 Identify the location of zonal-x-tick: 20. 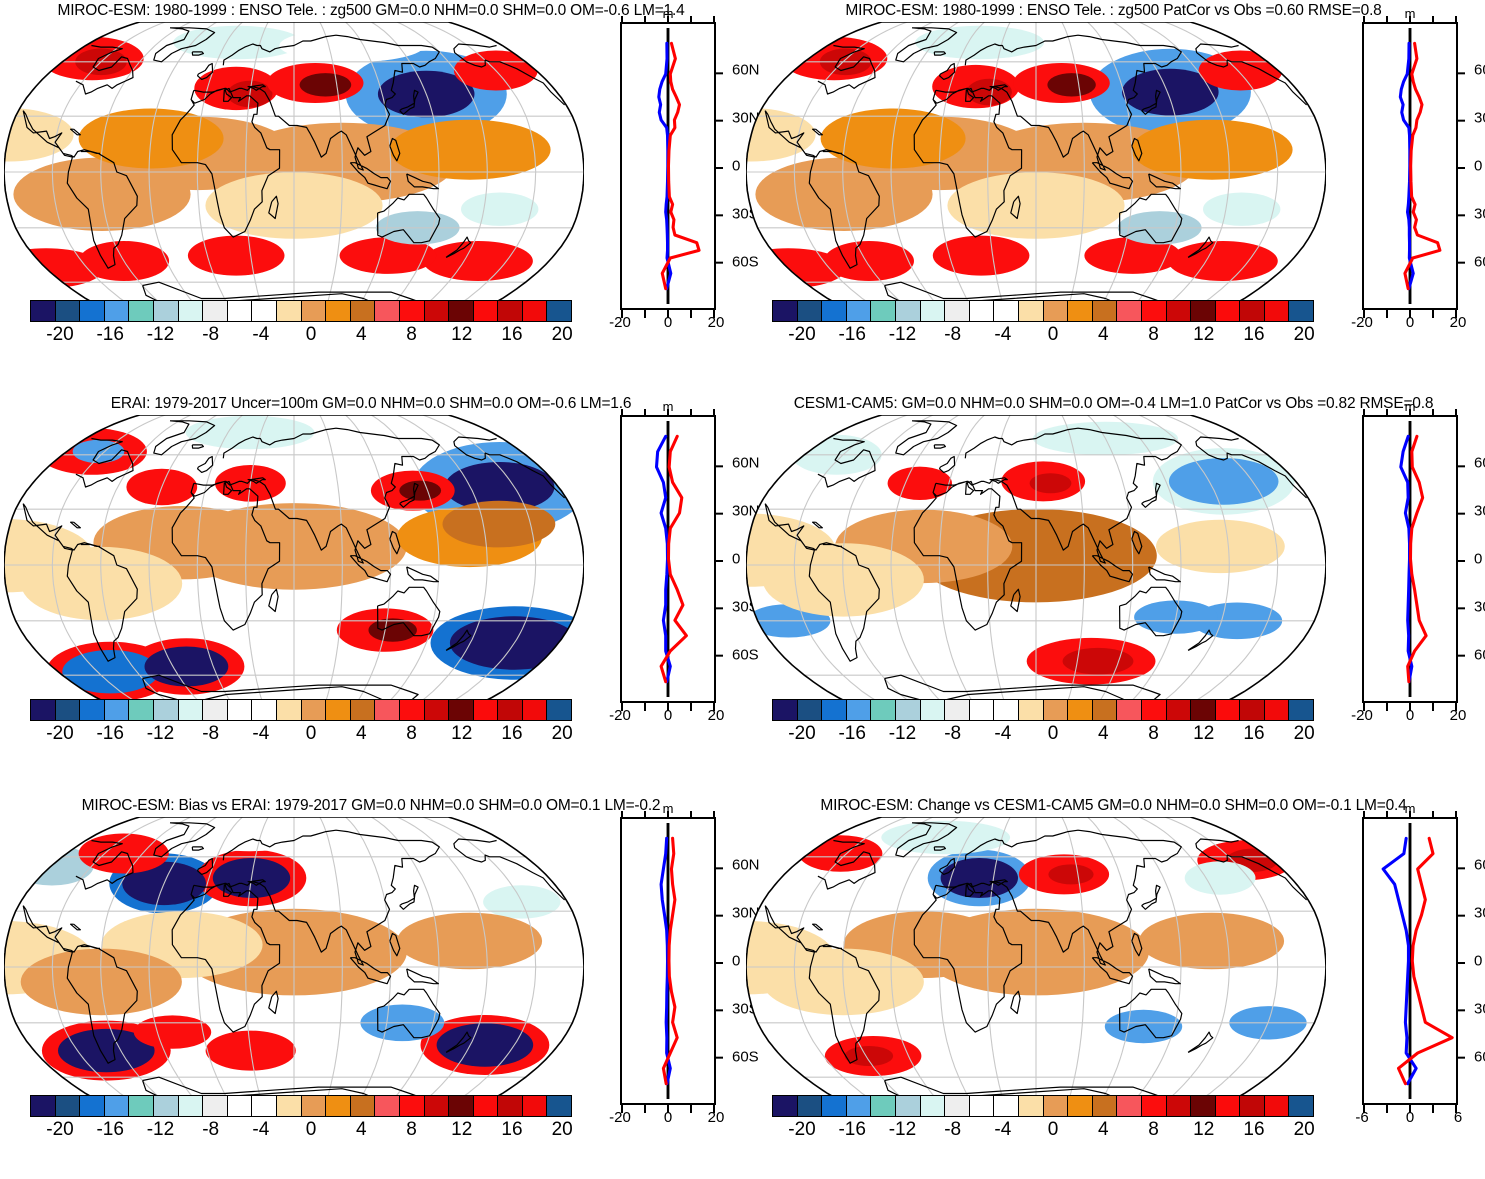
(716, 322).